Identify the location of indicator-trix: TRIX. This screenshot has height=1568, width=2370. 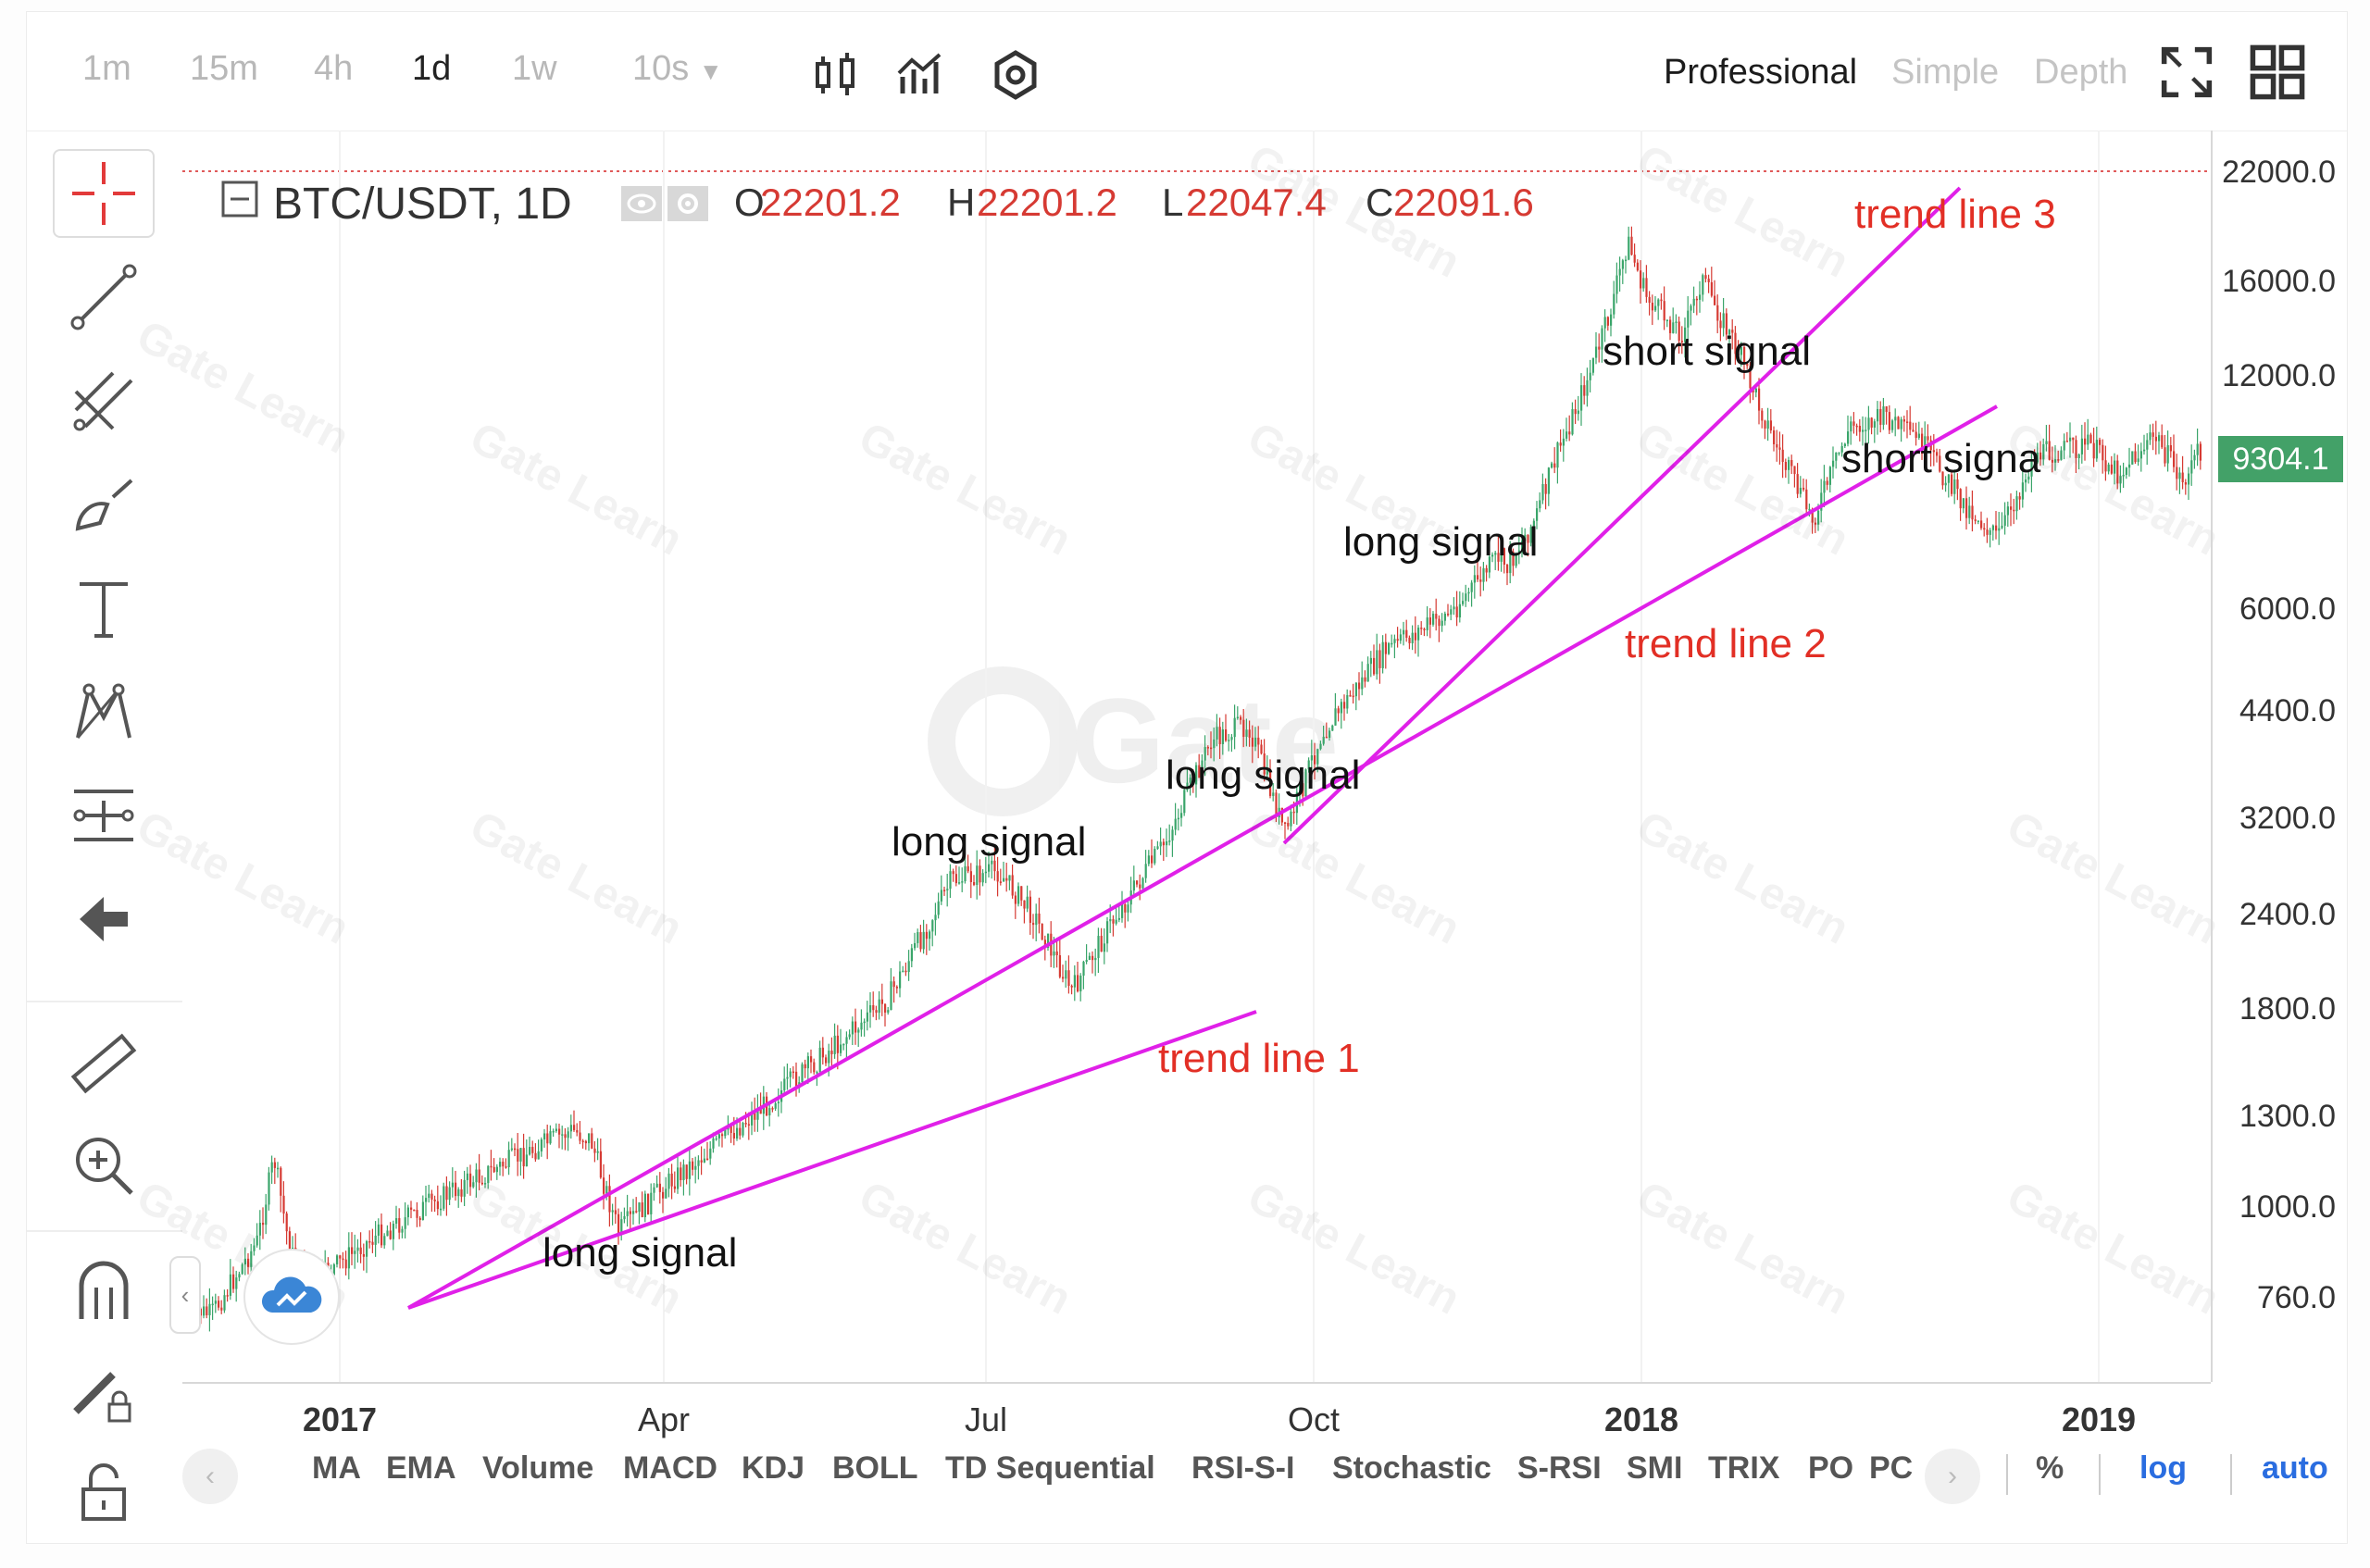
(1744, 1468).